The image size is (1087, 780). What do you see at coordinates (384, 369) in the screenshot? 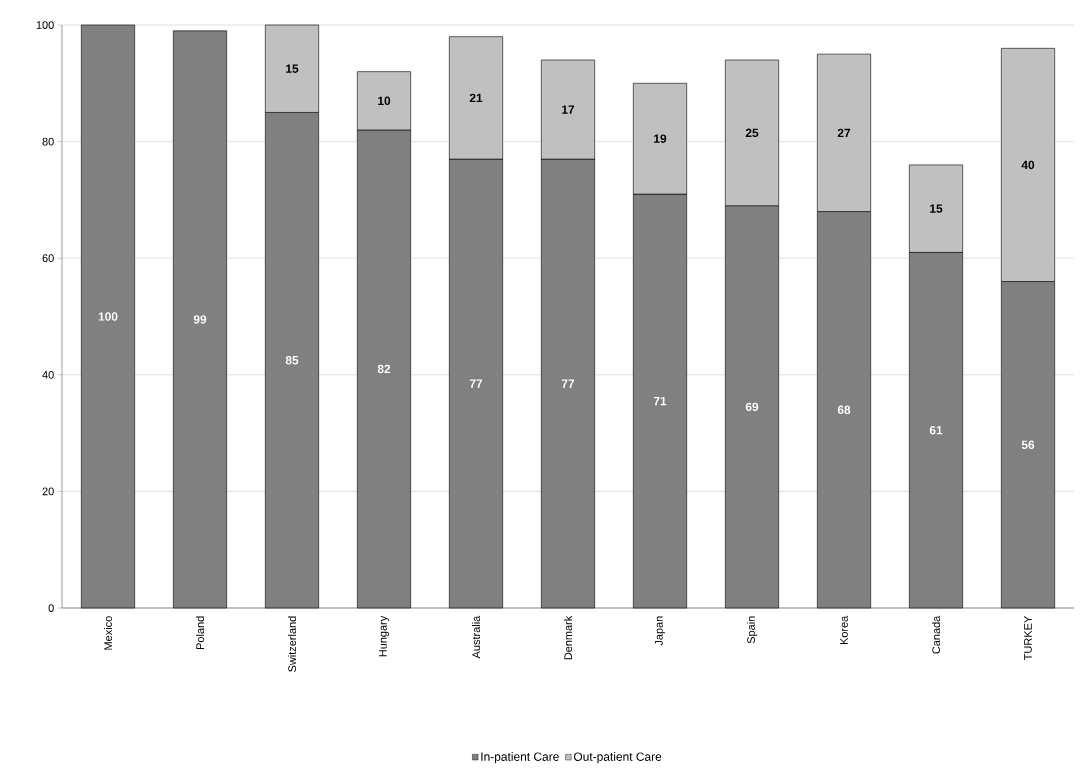
I see `data-label: 82` at bounding box center [384, 369].